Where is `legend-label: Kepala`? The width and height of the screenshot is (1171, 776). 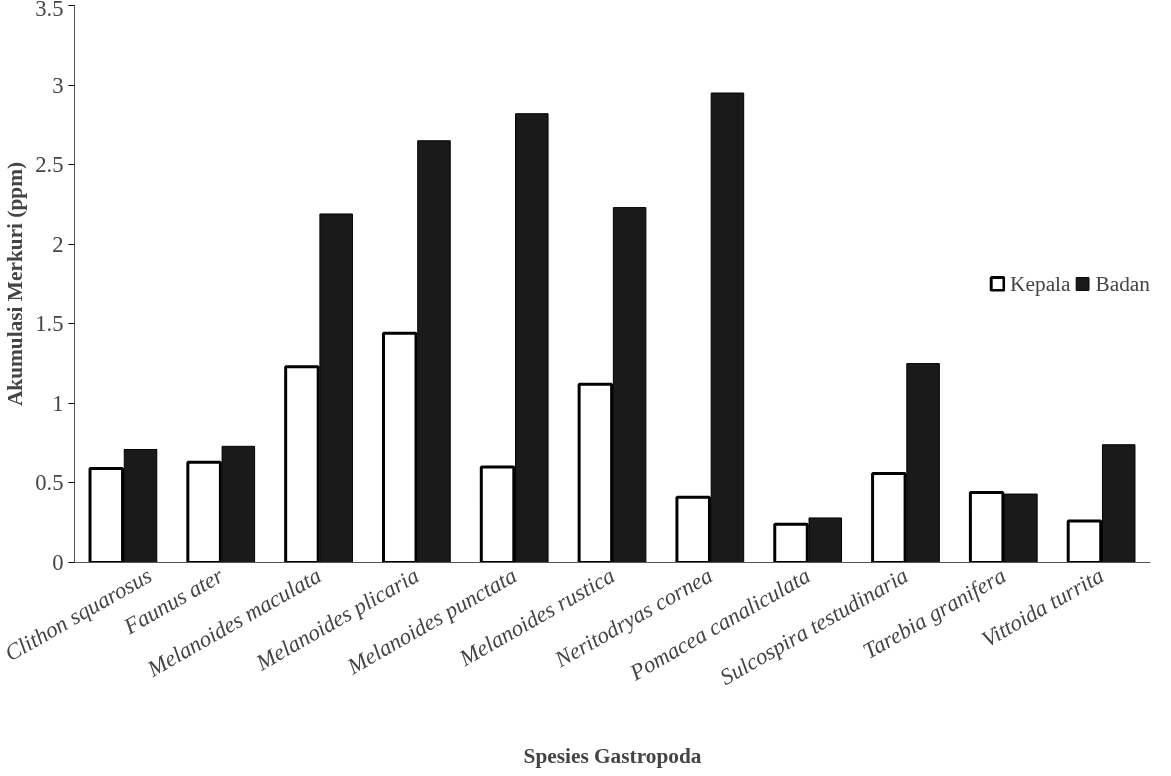 legend-label: Kepala is located at coordinates (1040, 283).